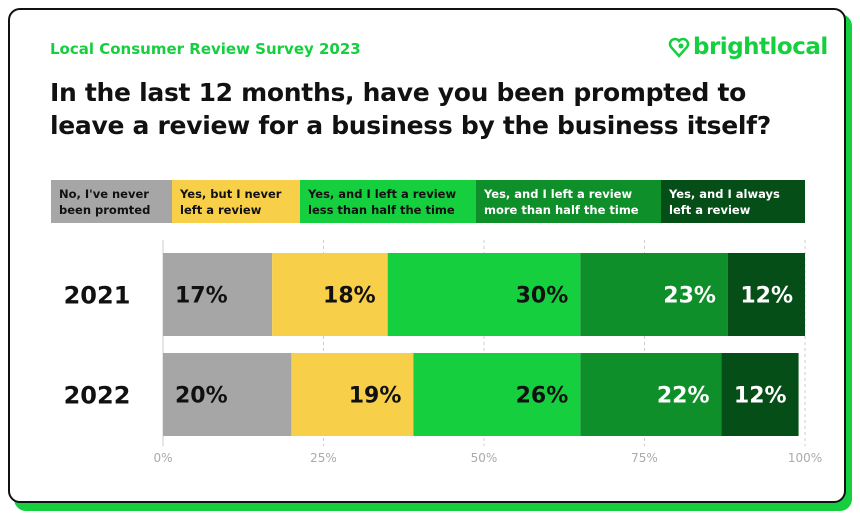 This screenshot has height=519, width=860. I want to click on data-label: 22%, so click(683, 396).